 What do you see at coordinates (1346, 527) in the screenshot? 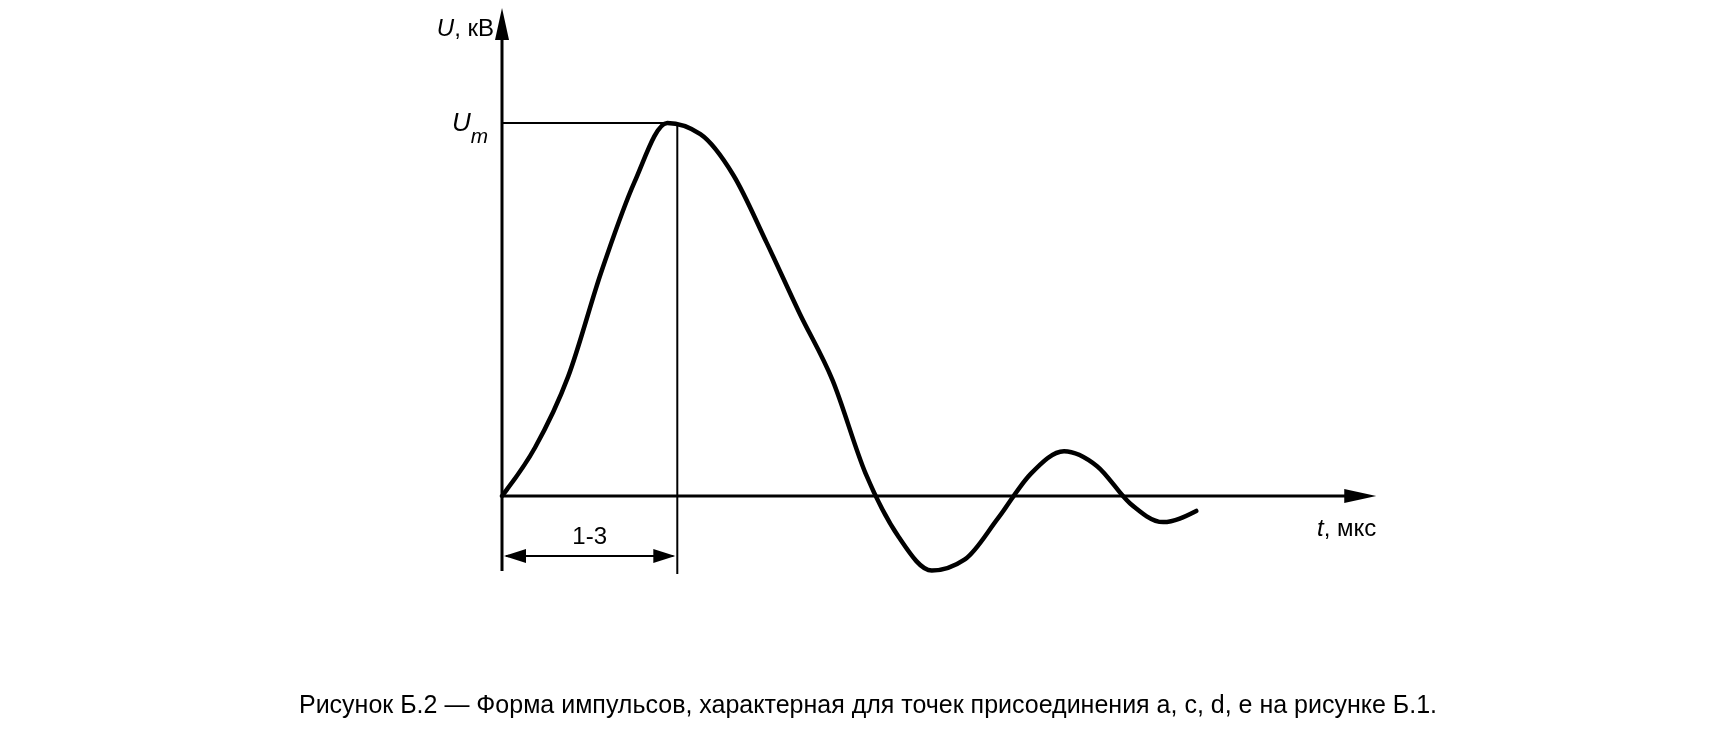
I see `x-axis-title: t, мкс` at bounding box center [1346, 527].